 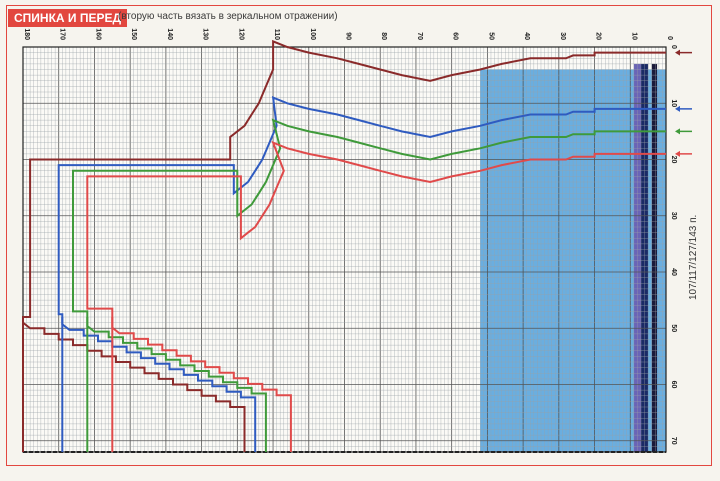 I want to click on col-tick-130: 130, so click(x=205, y=34).